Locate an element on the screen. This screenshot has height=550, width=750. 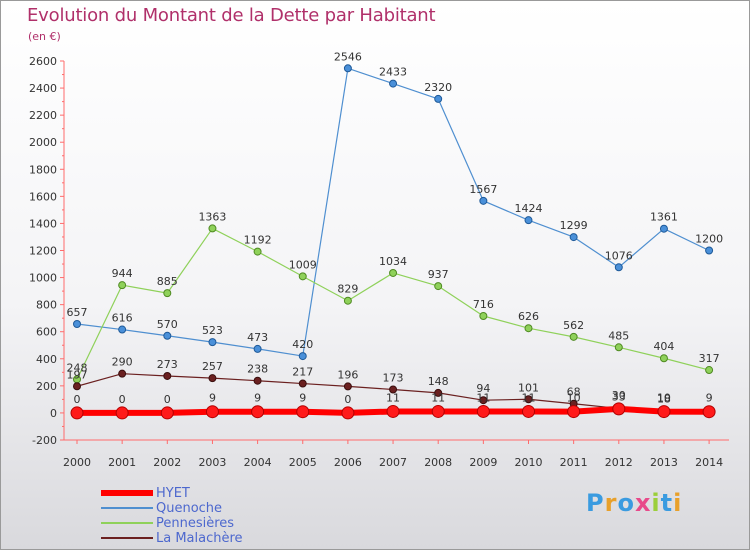
data-label-pennesieres: 248 is located at coordinates (77, 367).